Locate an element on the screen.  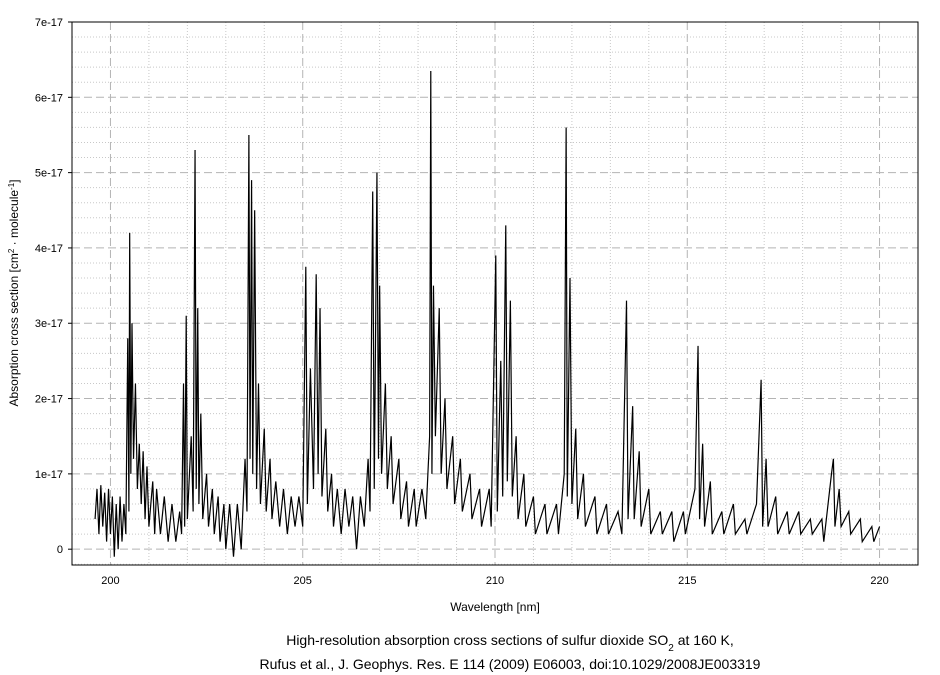
y-tick-label: 0 is located at coordinates (60, 550).